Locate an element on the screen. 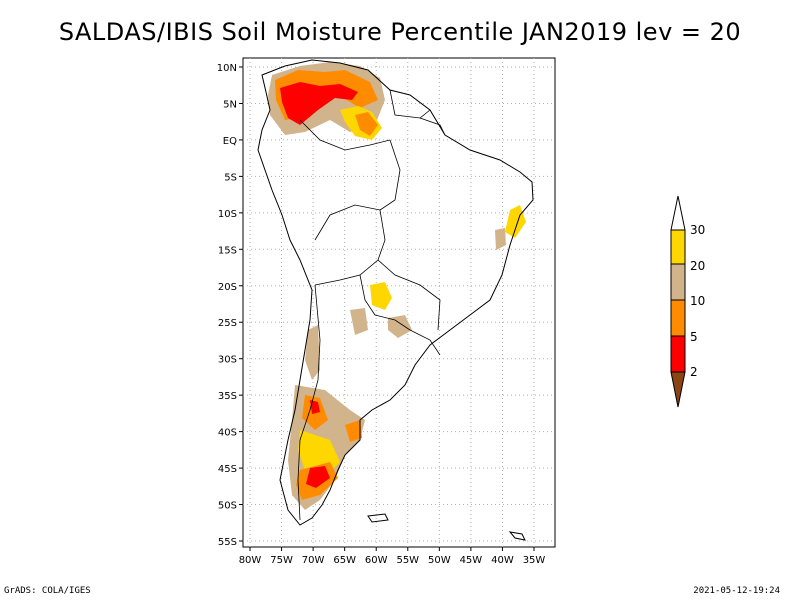  shade-ne-arg-orange is located at coordinates (353, 431).